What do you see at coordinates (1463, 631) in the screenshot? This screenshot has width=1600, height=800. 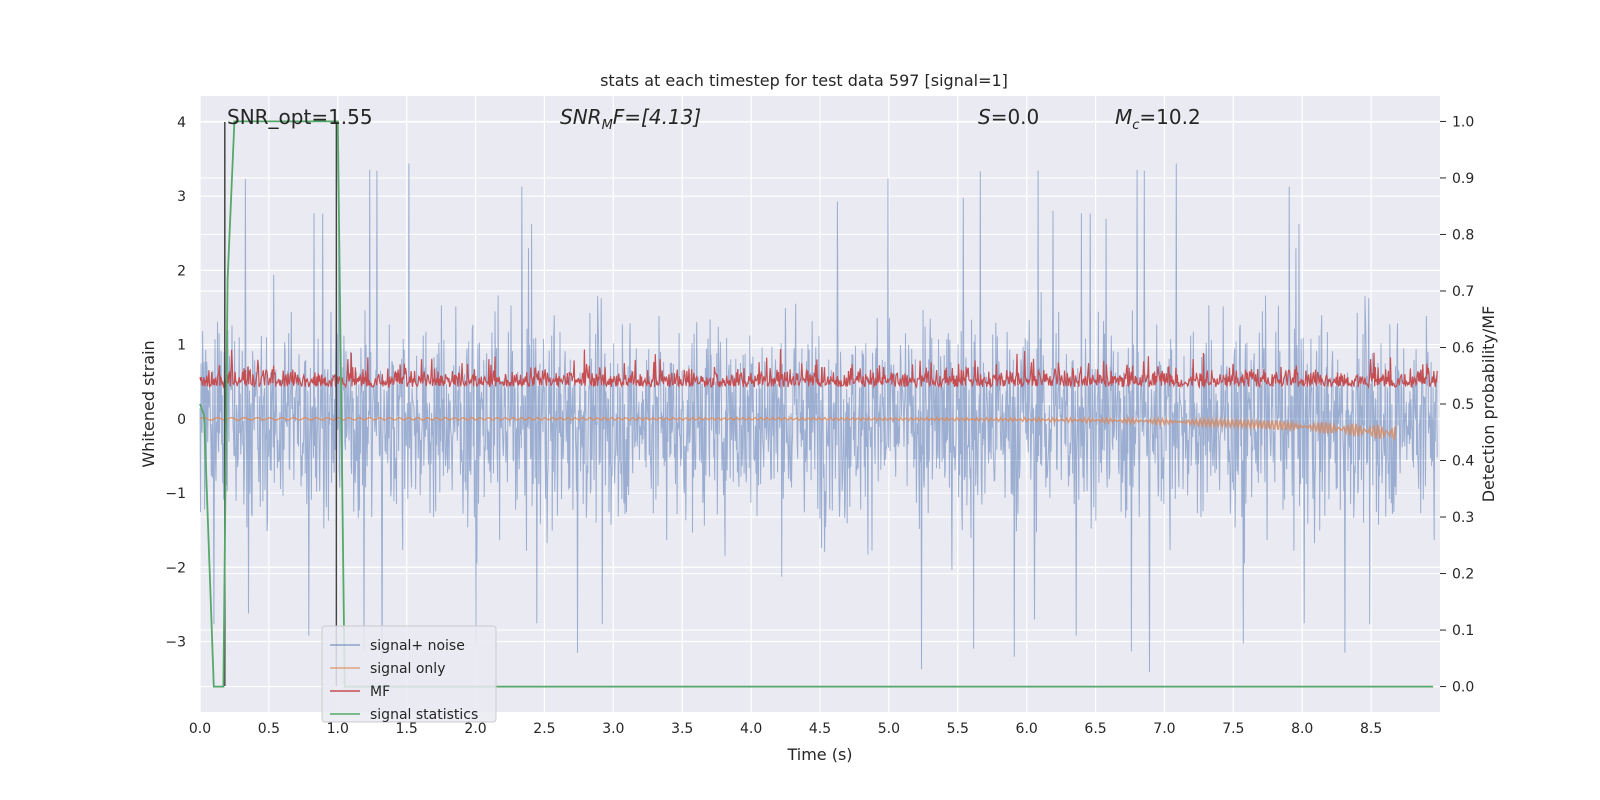 I see `y2-tick-label: 0.1` at bounding box center [1463, 631].